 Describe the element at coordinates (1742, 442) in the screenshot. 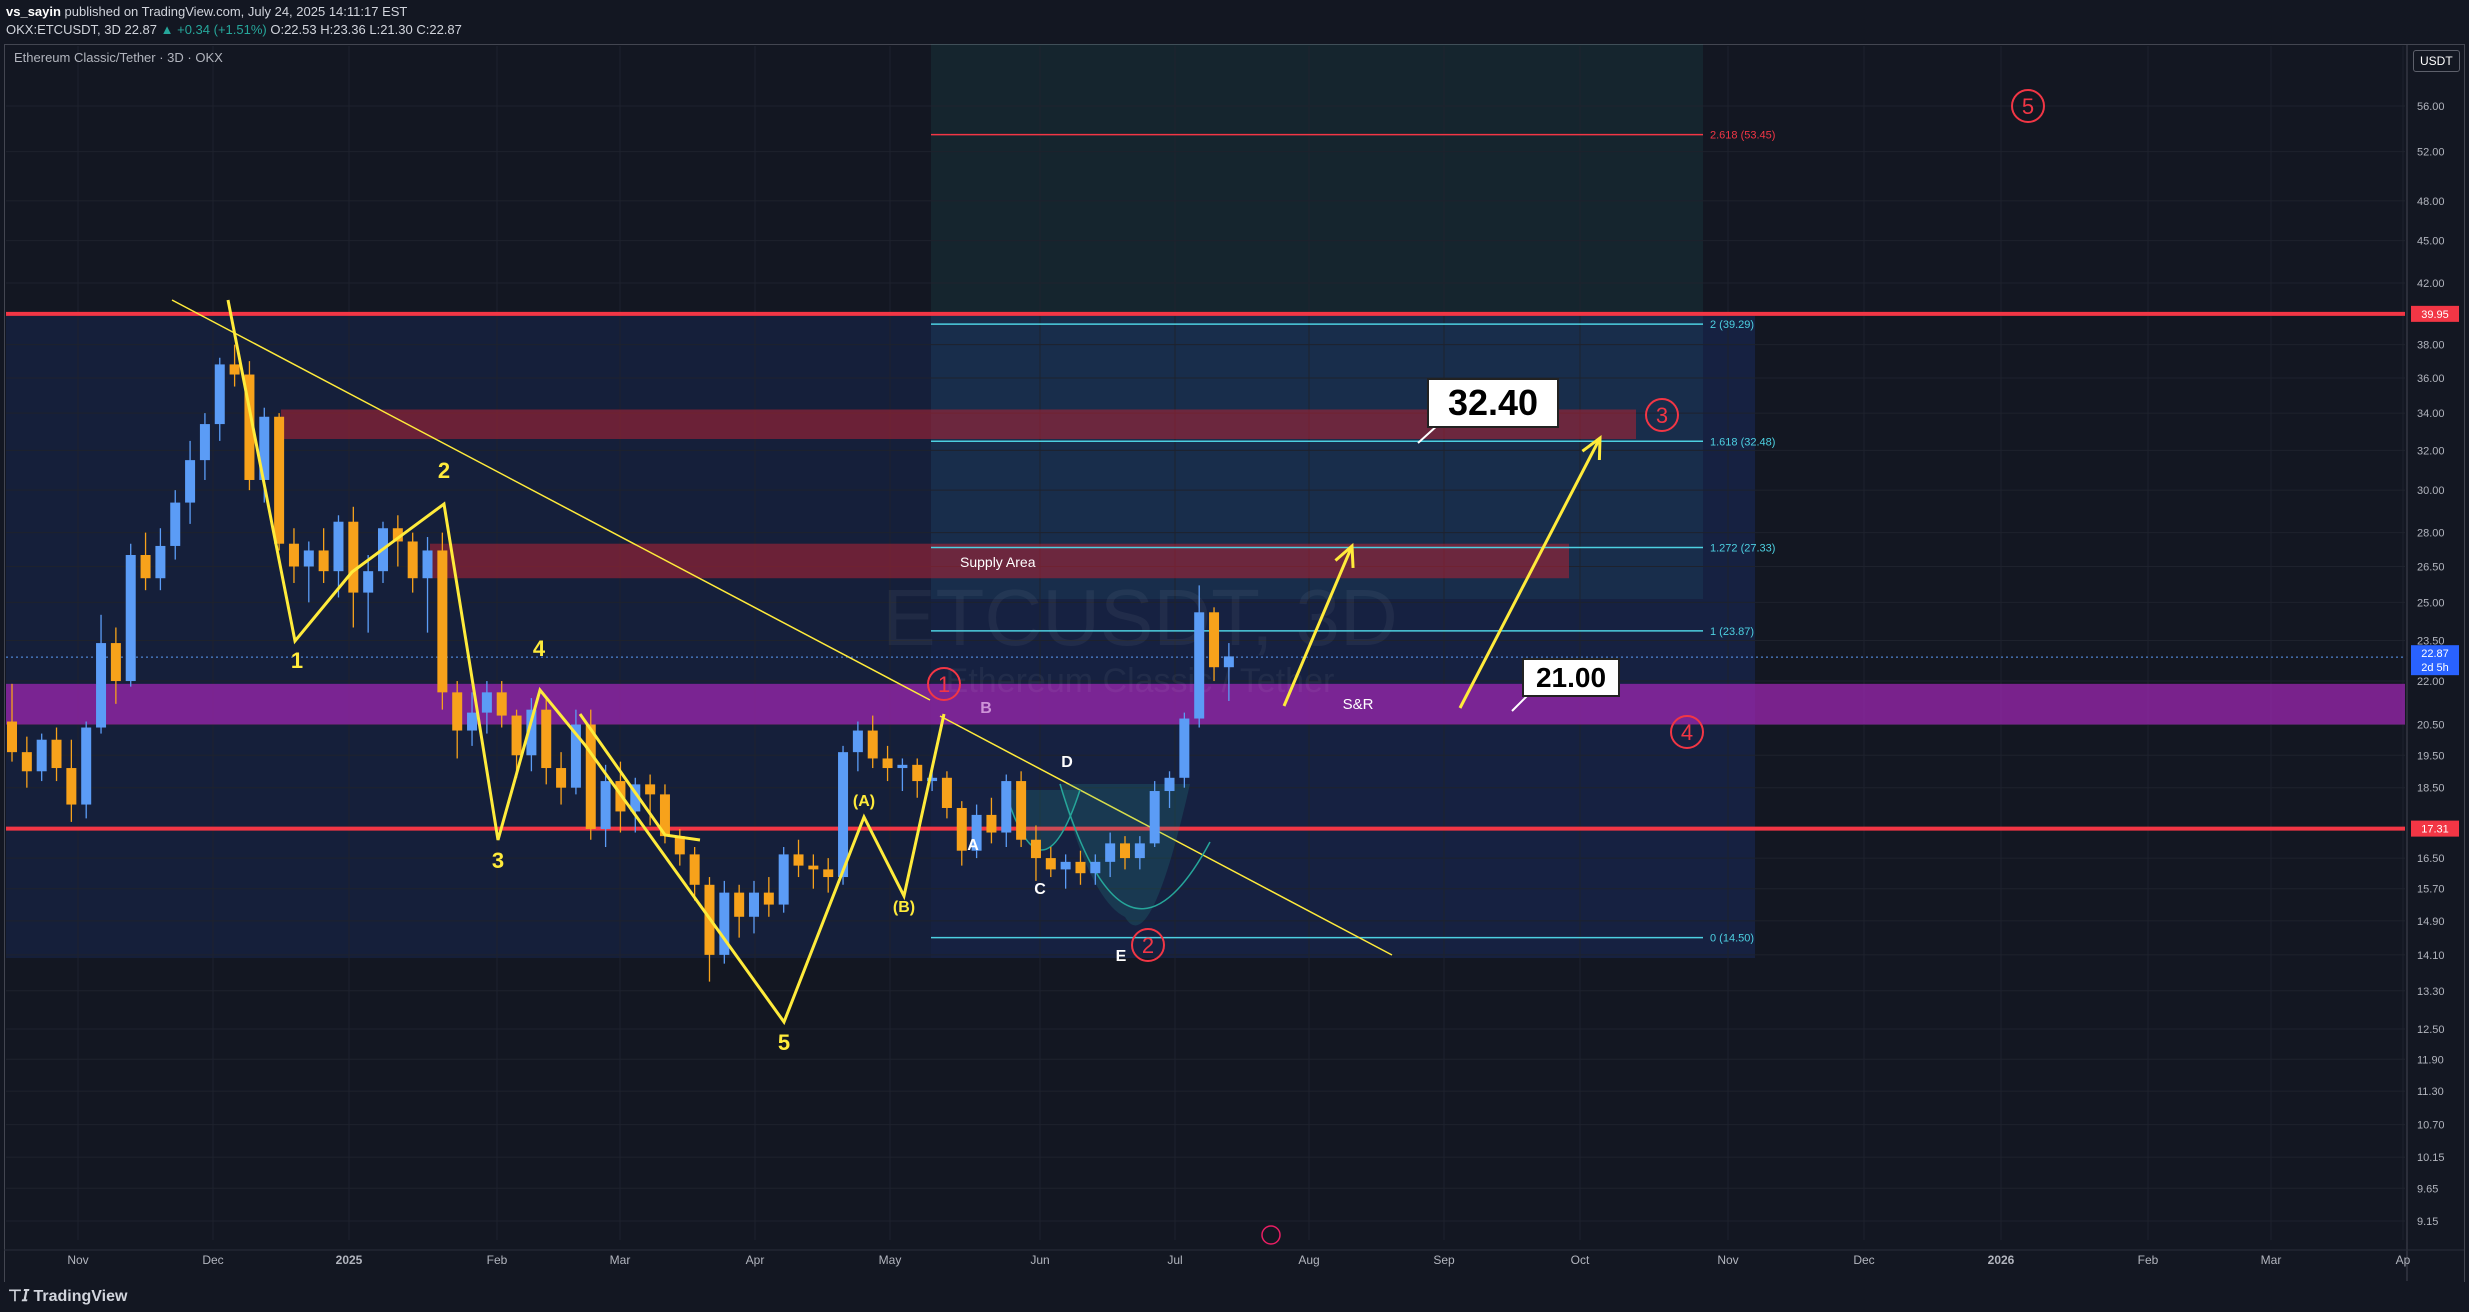

I see `fib-level-label: 1.618 (32.48)` at that location.